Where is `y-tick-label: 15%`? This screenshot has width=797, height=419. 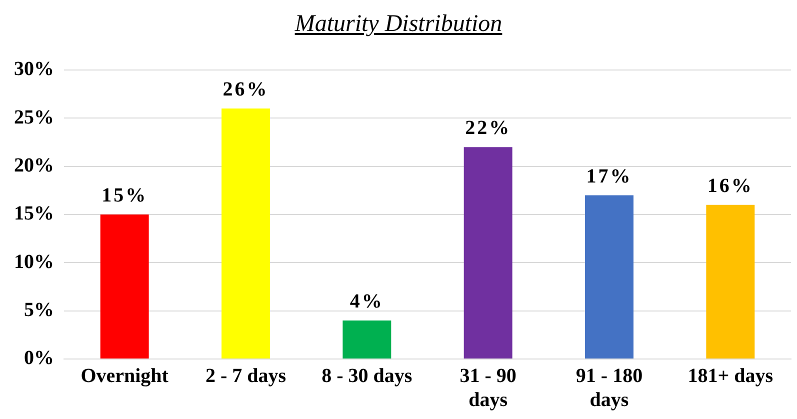
y-tick-label: 15% is located at coordinates (34, 213).